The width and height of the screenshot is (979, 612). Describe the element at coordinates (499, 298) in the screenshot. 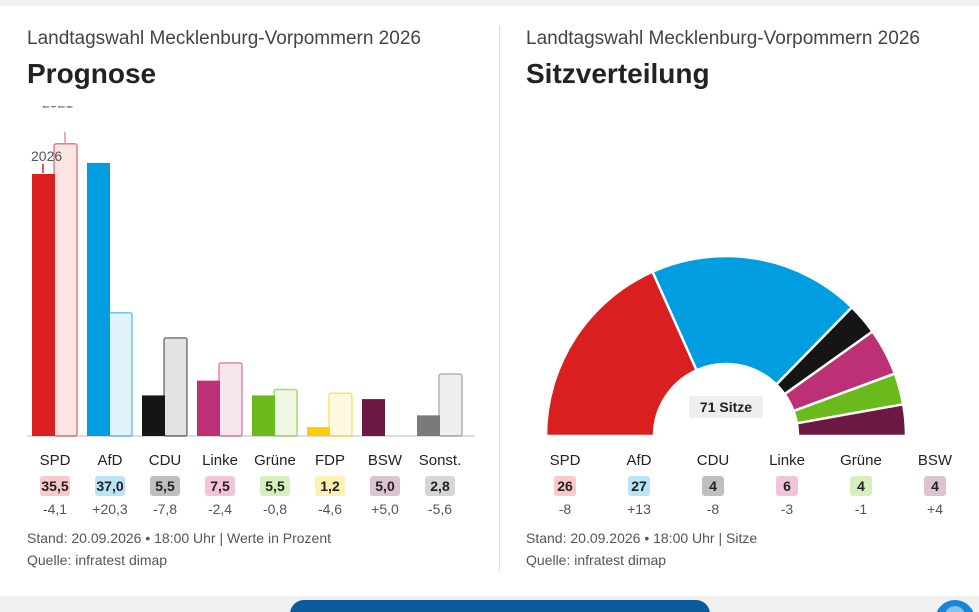

I see `panel-divider` at that location.